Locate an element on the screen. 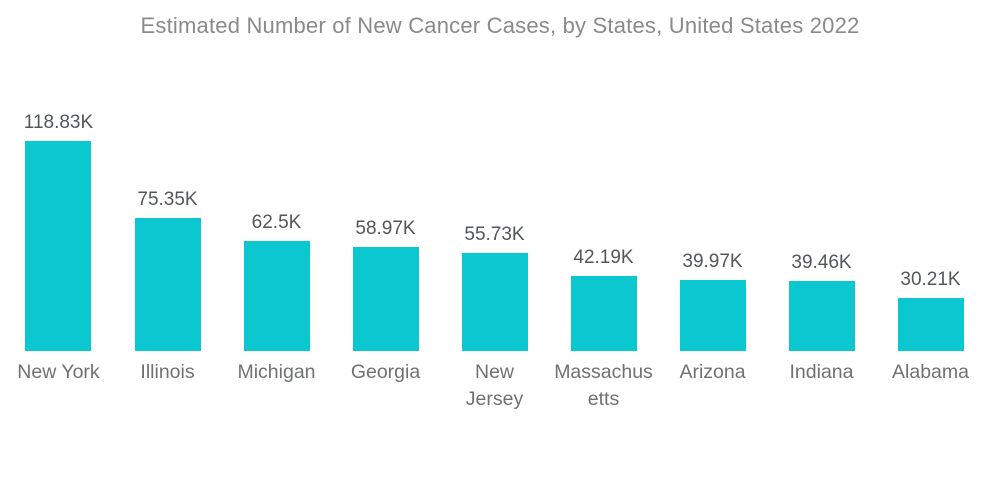 The width and height of the screenshot is (1000, 504). bar-category-label: Massachus etts is located at coordinates (603, 386).